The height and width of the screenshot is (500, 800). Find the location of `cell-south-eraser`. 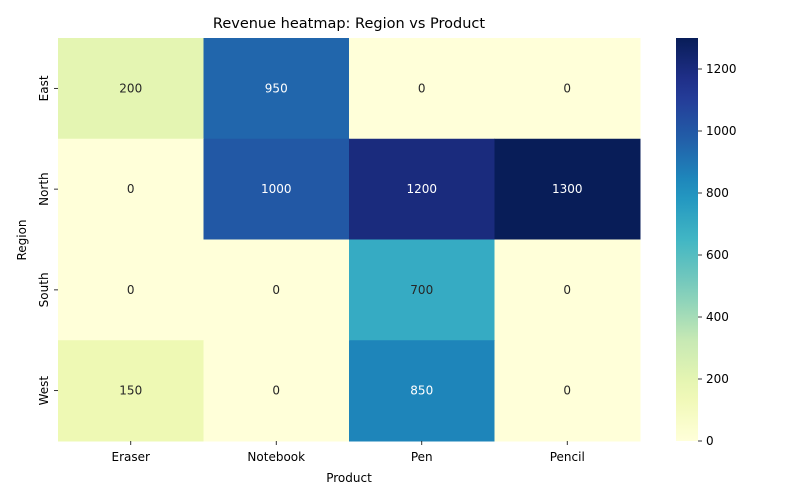

cell-south-eraser is located at coordinates (131, 290).